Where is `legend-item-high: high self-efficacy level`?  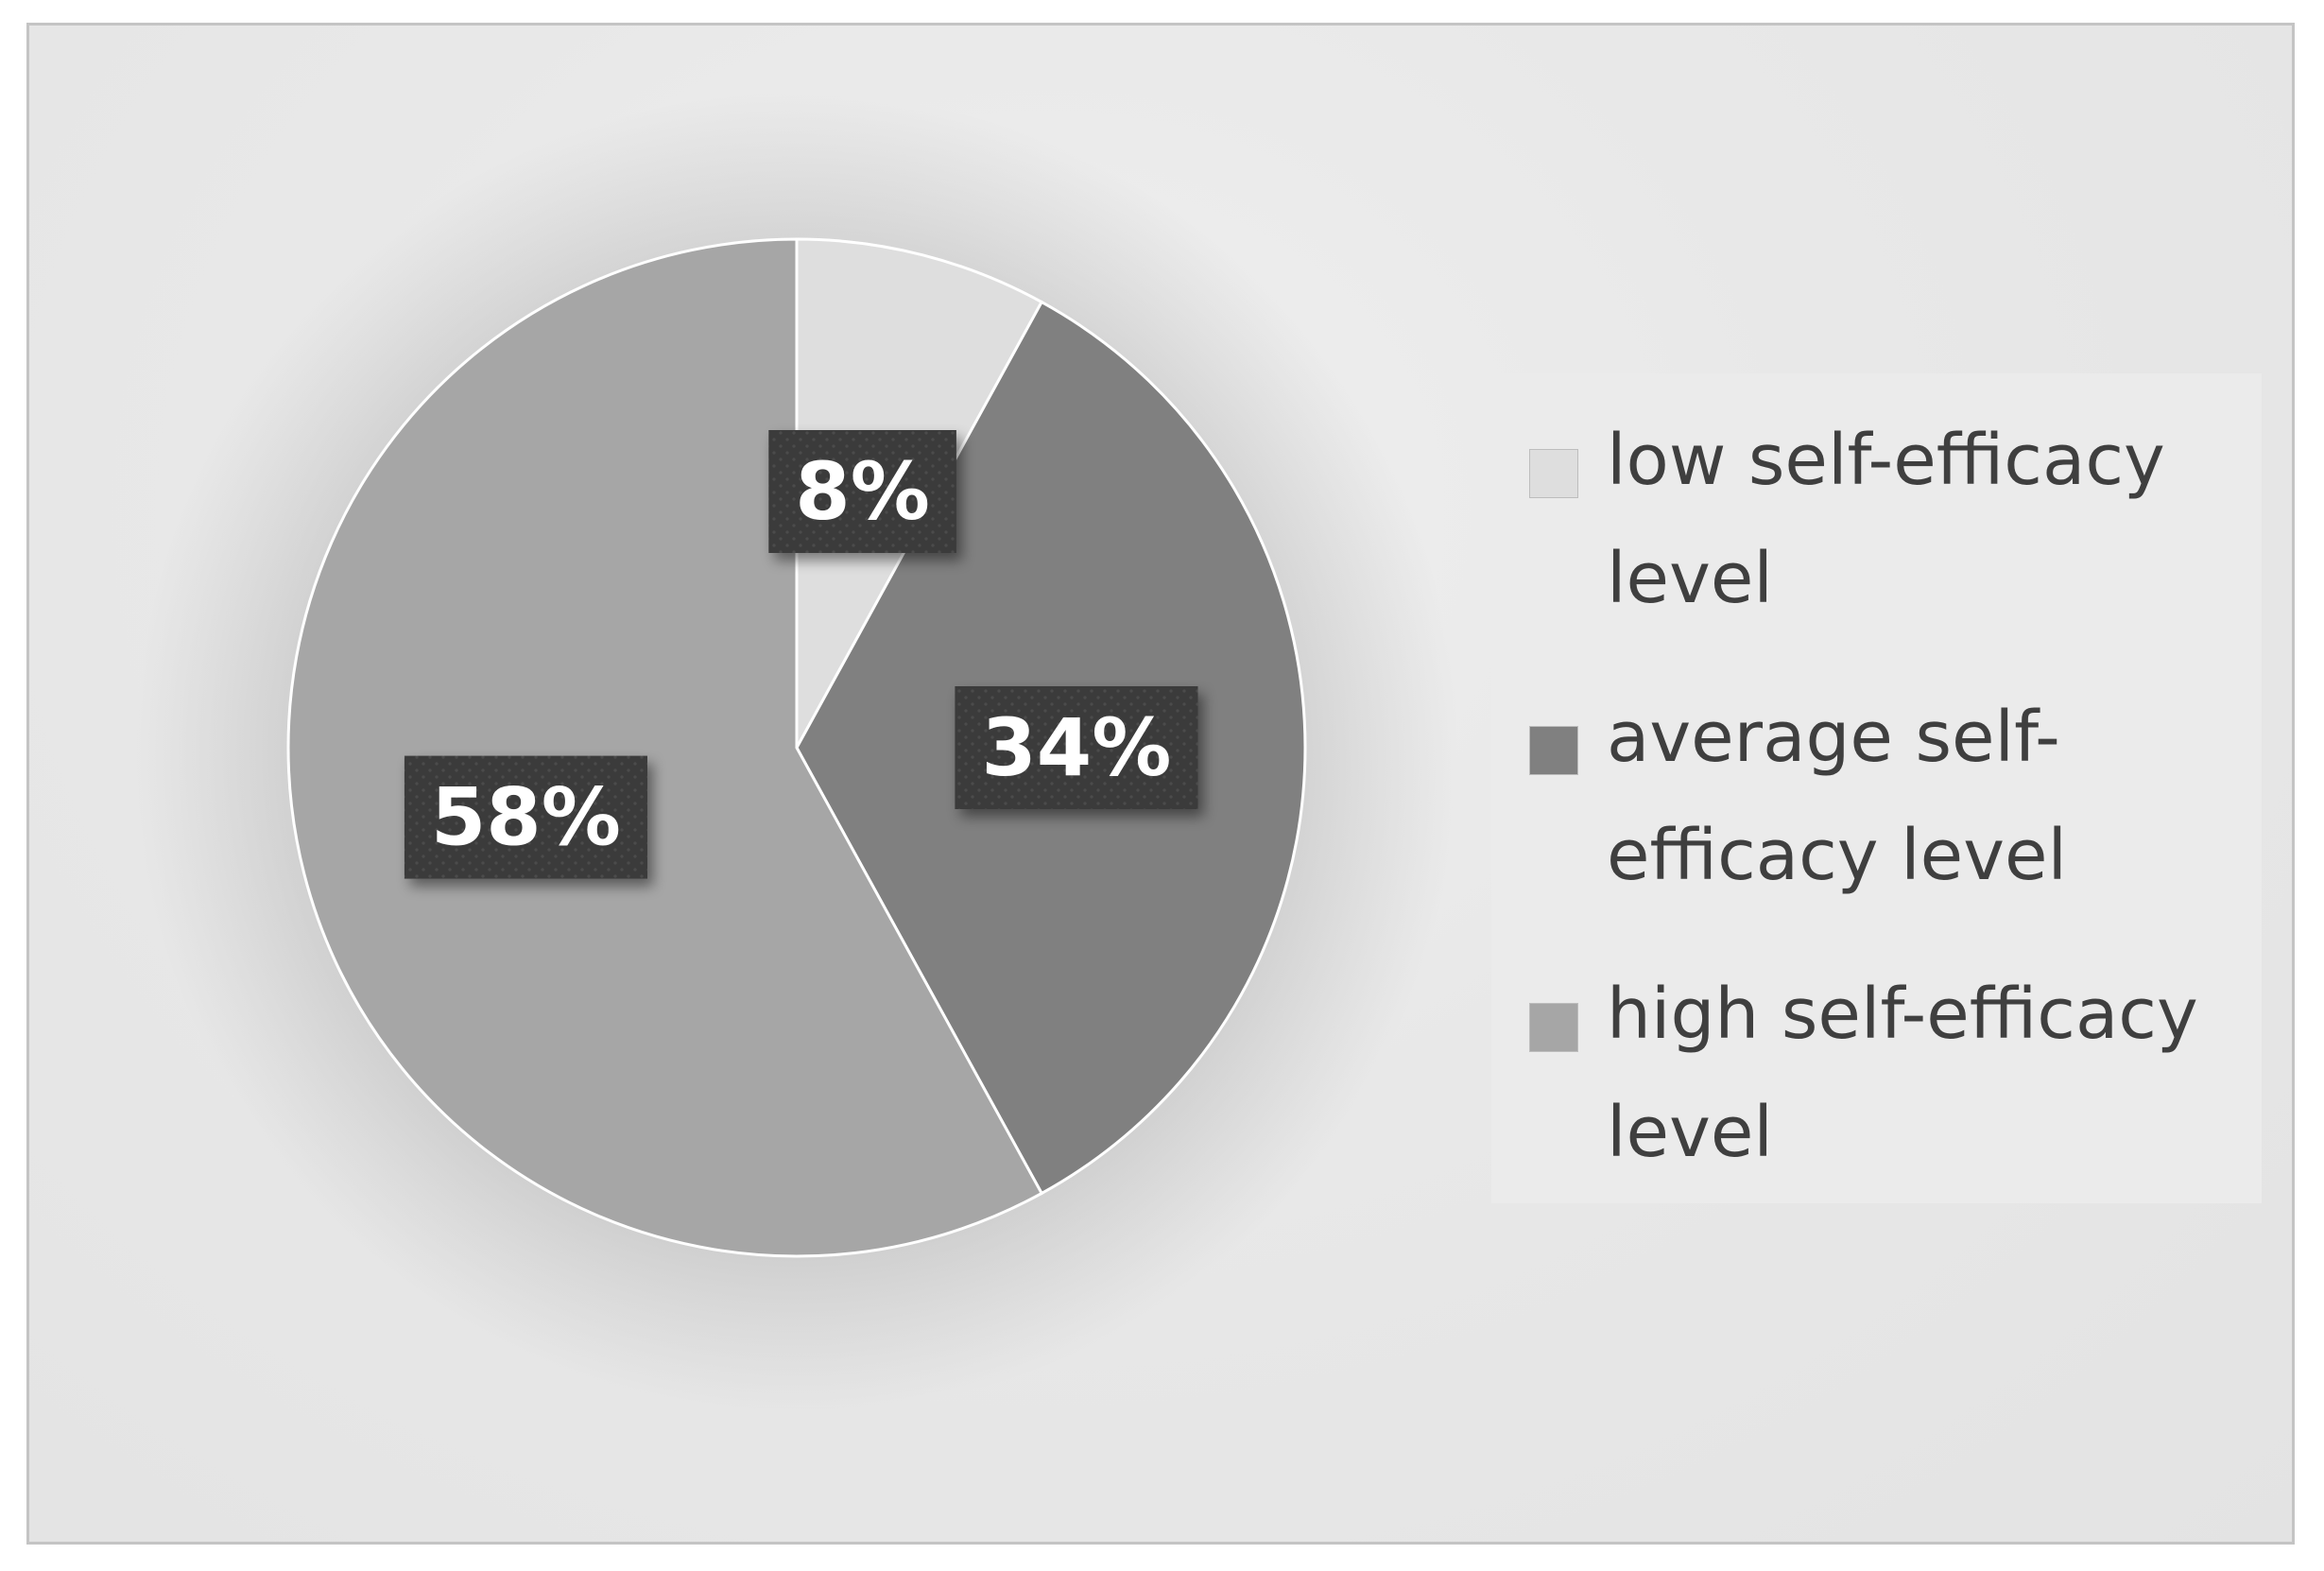 legend-item-high: high self-efficacy level is located at coordinates (1896, 1103).